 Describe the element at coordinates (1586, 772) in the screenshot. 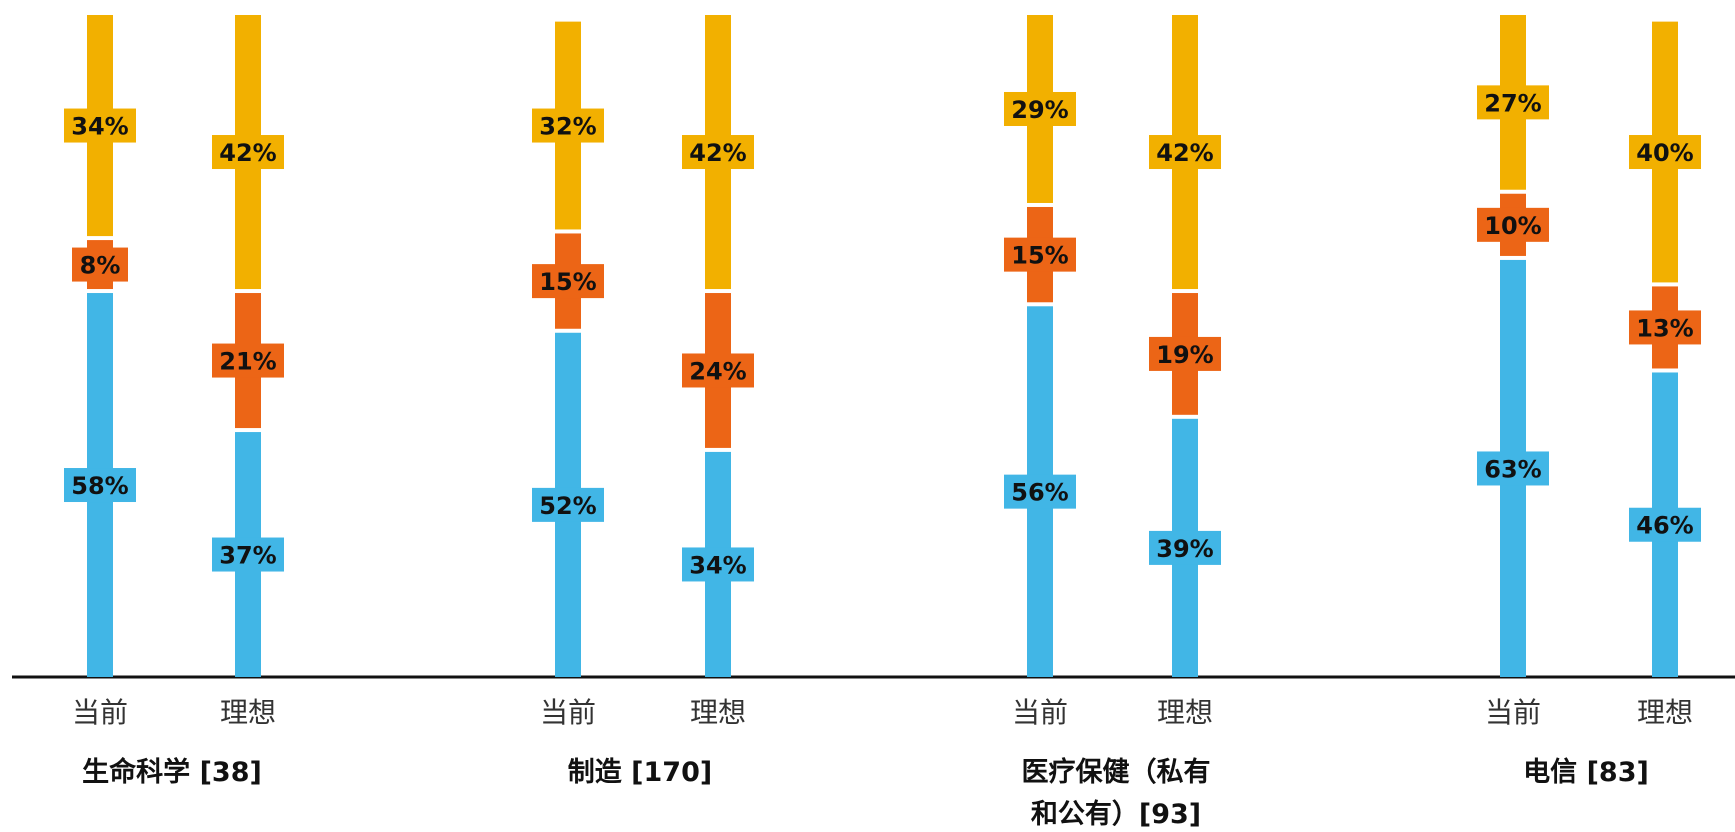

I see `group-title: 电信 [83]` at that location.